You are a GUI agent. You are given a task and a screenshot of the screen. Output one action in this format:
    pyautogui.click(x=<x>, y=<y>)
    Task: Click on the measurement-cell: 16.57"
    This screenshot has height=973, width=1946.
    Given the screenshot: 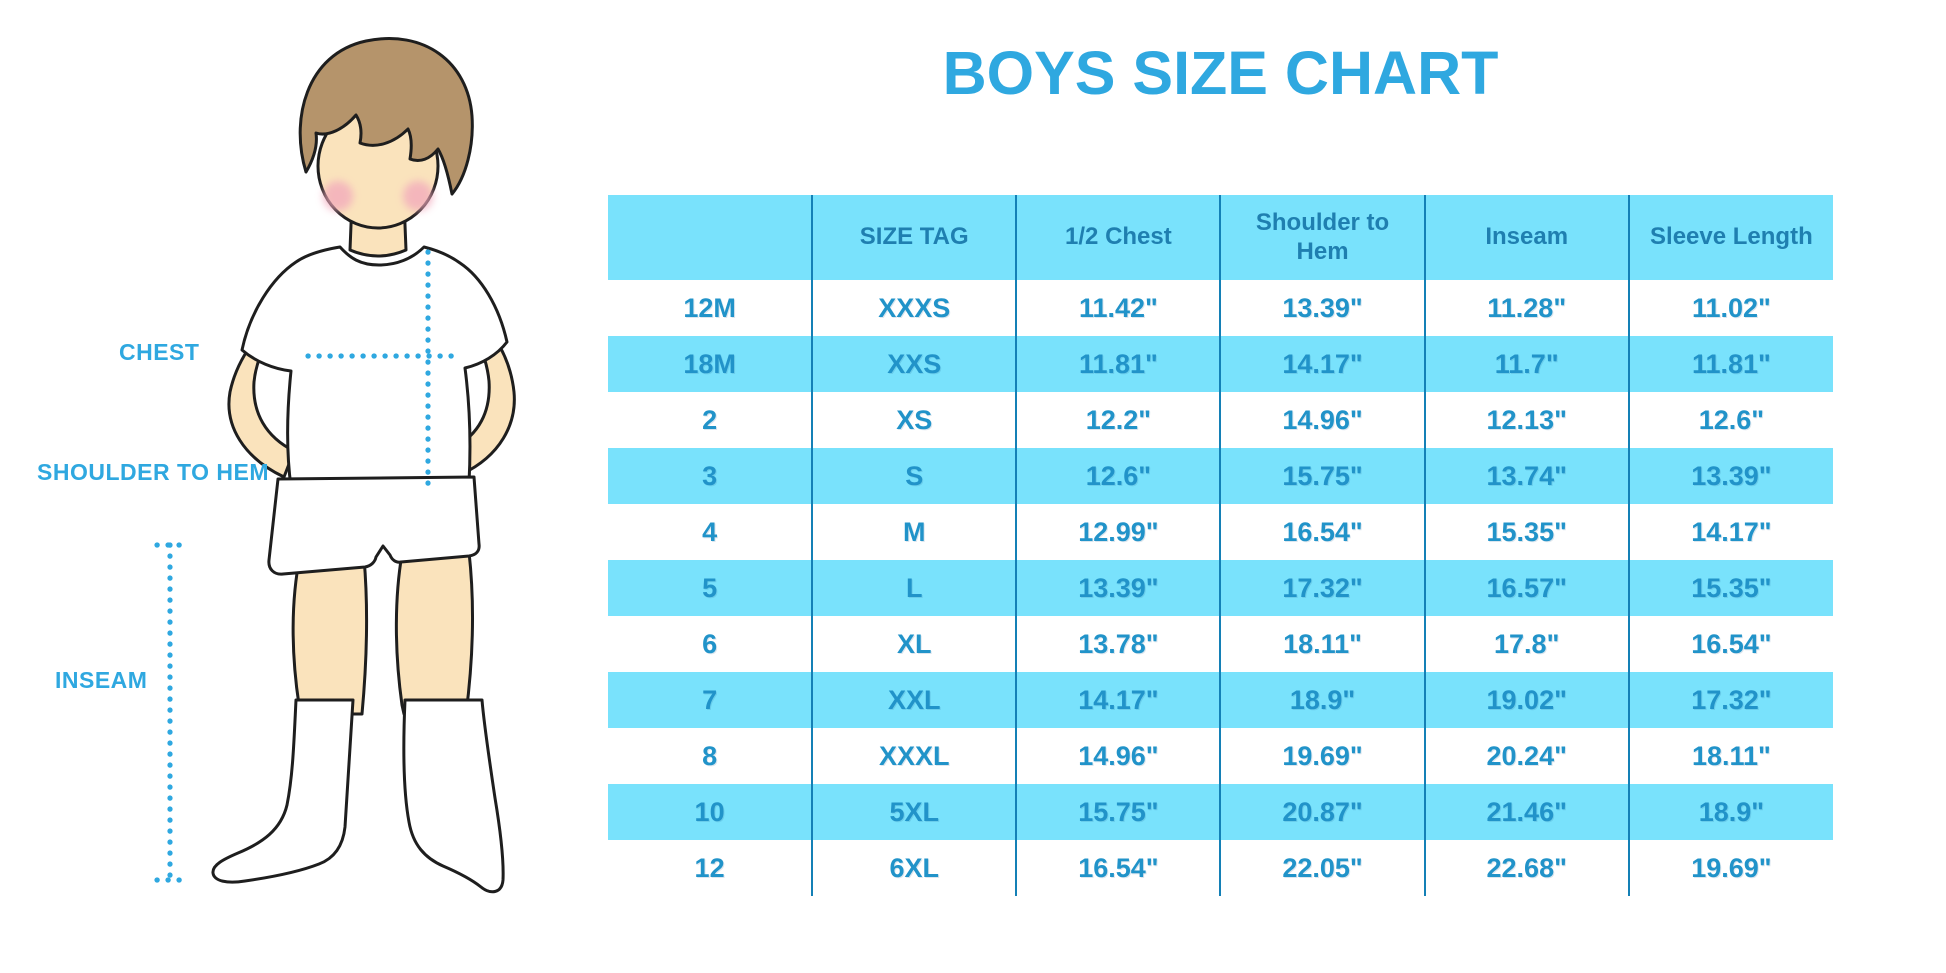 What is the action you would take?
    pyautogui.click(x=1527, y=588)
    